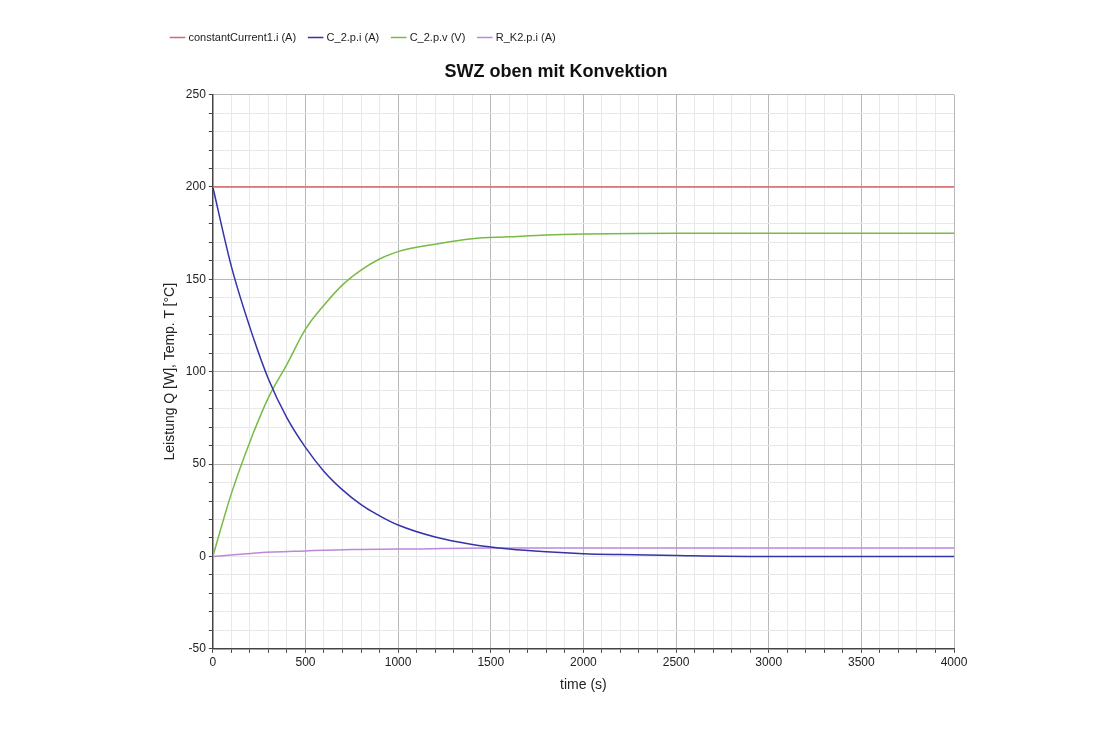 The width and height of the screenshot is (1102, 735). I want to click on y-tick-label: -50, so click(197, 648).